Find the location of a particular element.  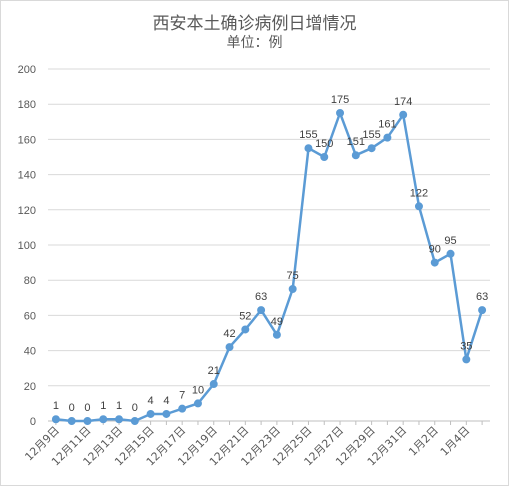

data-label: 49 is located at coordinates (277, 322).